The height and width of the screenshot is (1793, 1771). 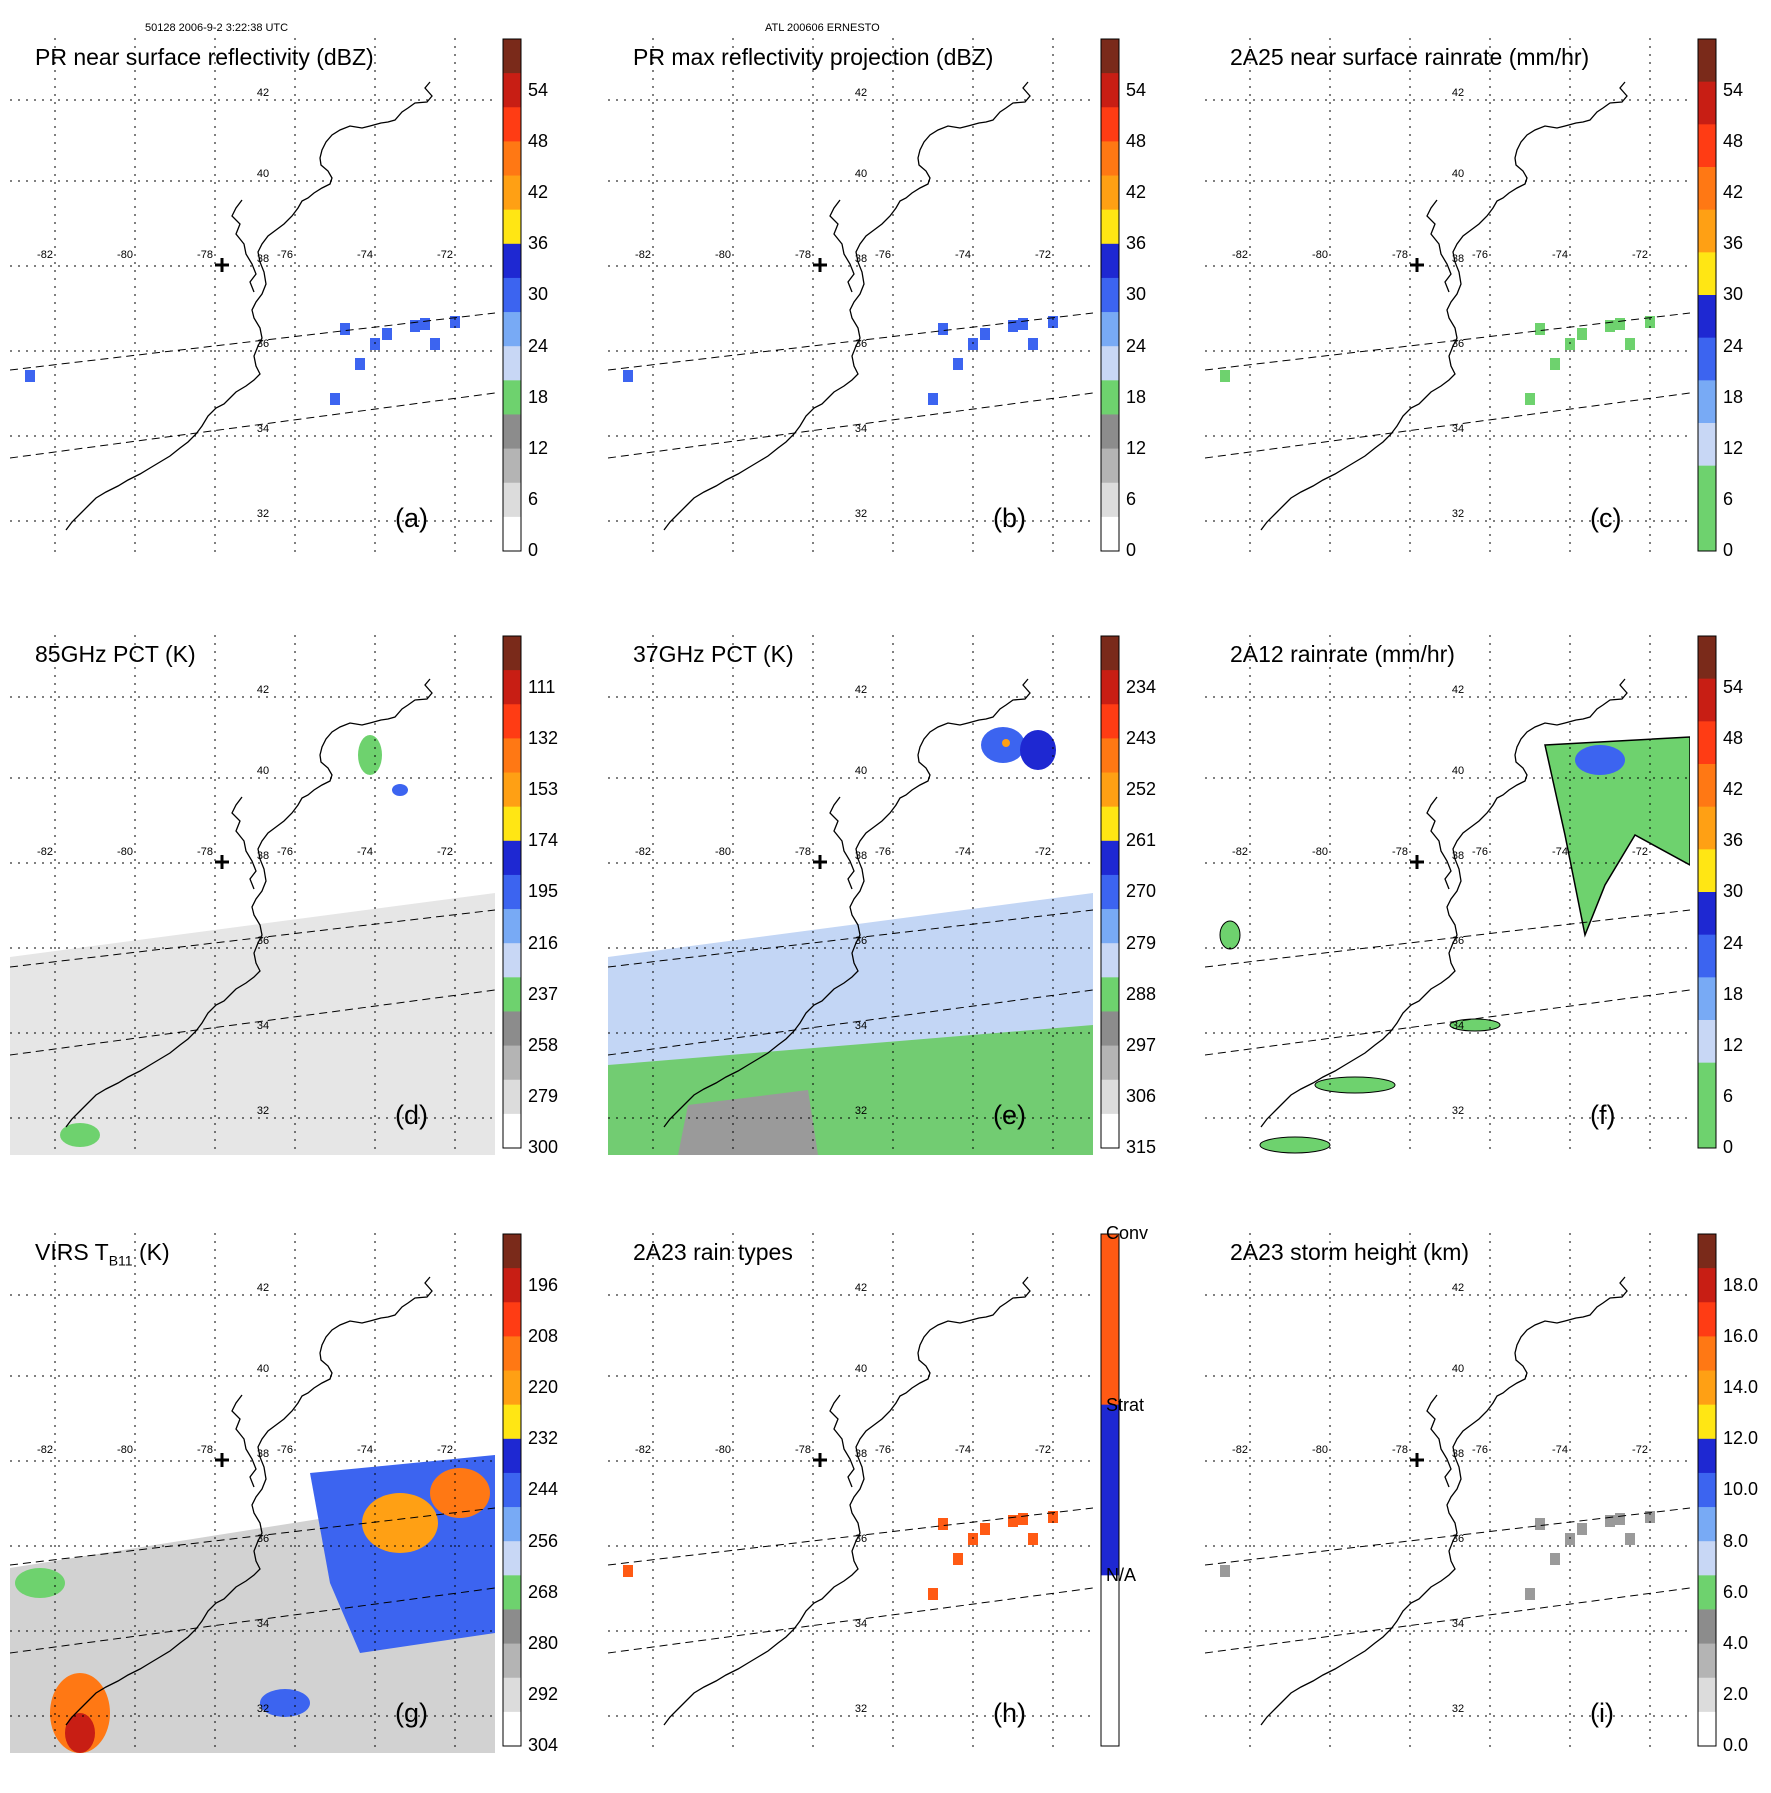 What do you see at coordinates (543, 1387) in the screenshot?
I see `colorbar-tick-label: 220` at bounding box center [543, 1387].